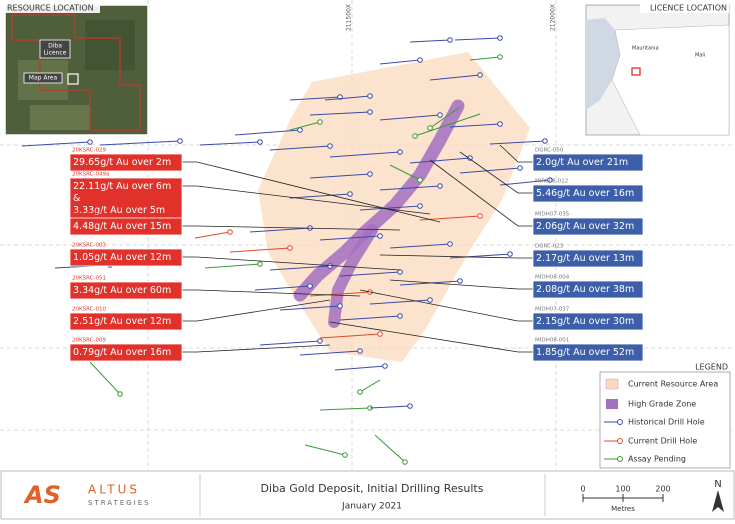 This screenshot has height=524, width=735. I want to click on hole-id: 20KSRC-051, so click(89, 279).